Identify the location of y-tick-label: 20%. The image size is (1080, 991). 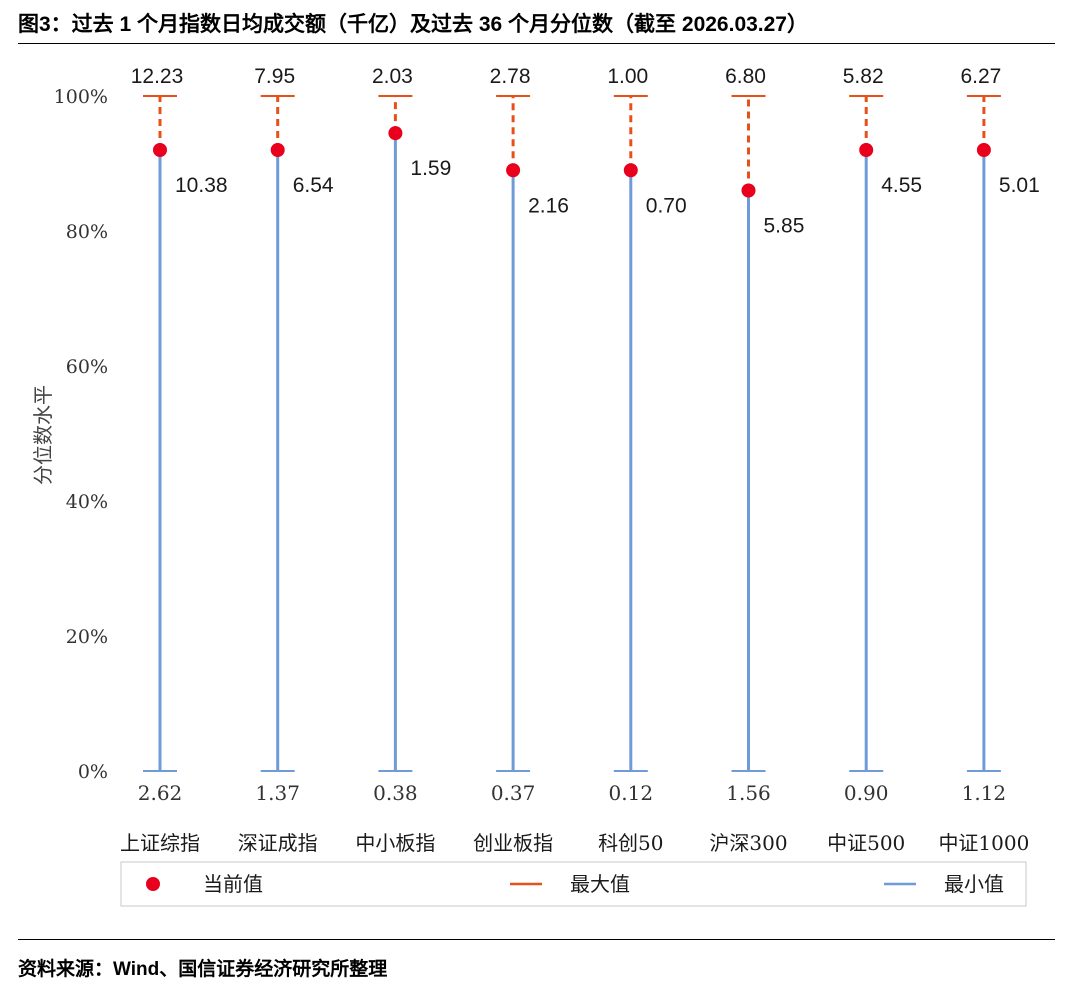
(87, 637).